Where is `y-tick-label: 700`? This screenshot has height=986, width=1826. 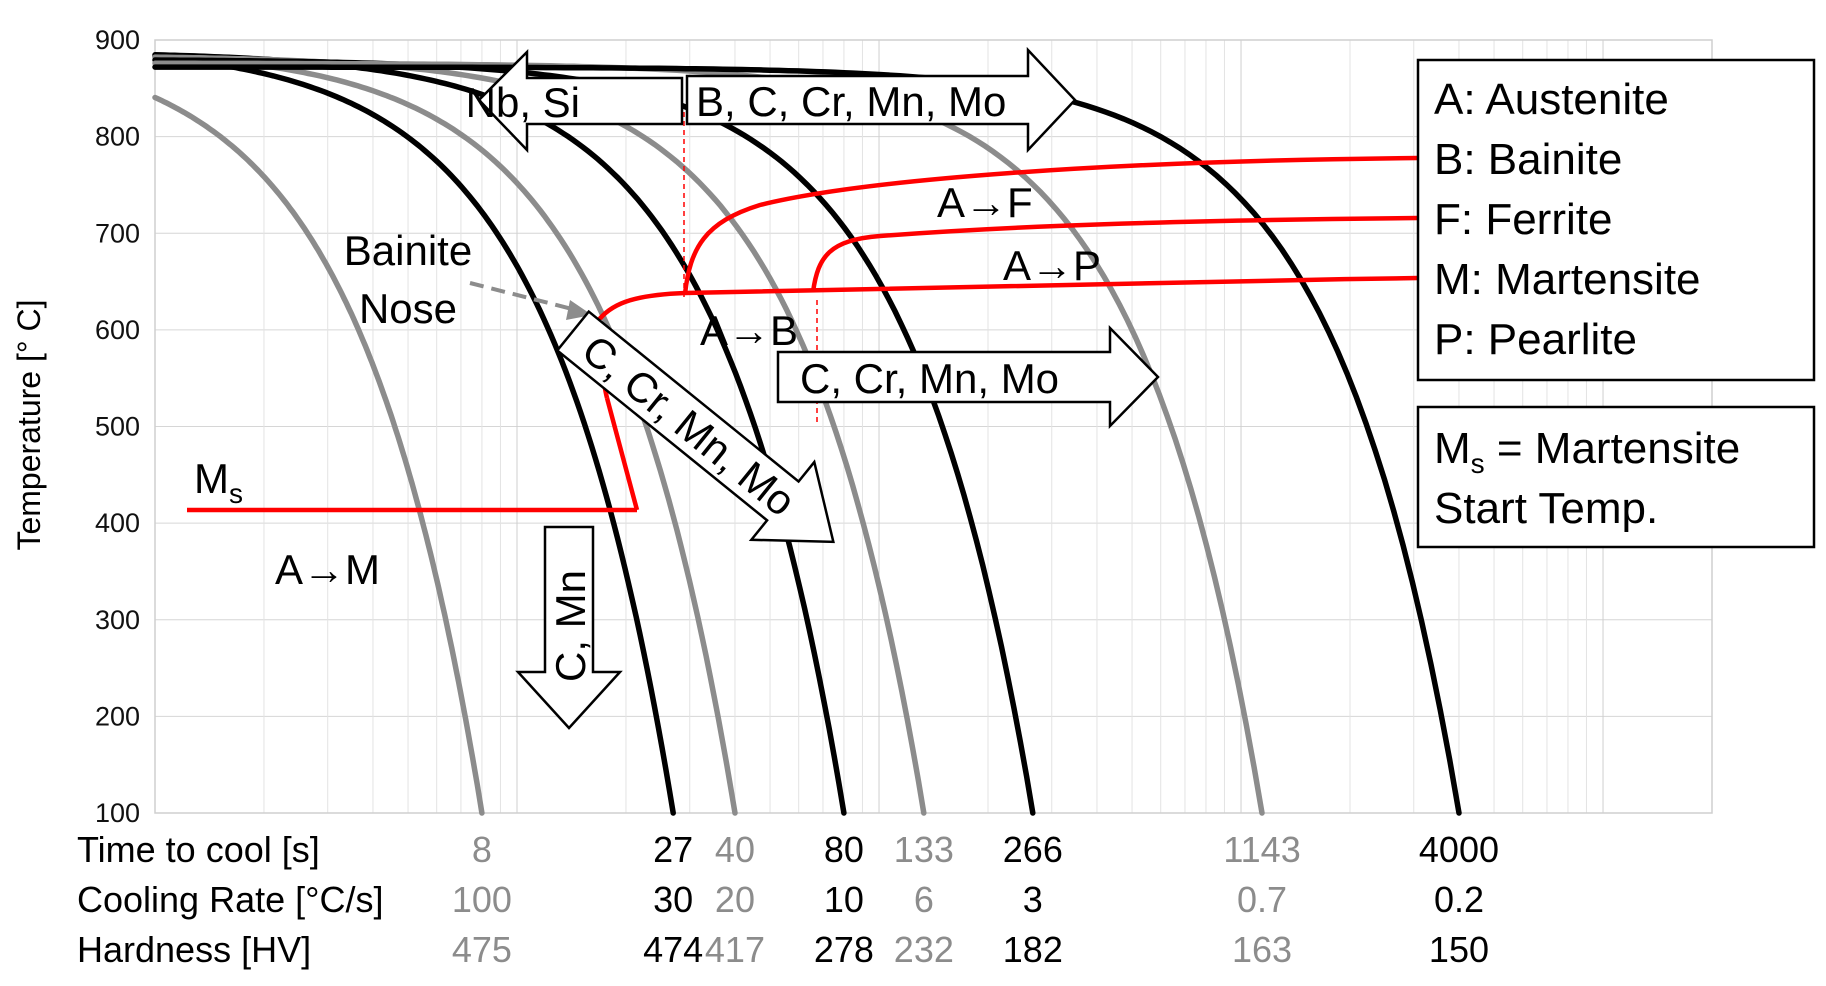
y-tick-label: 700 is located at coordinates (117, 233).